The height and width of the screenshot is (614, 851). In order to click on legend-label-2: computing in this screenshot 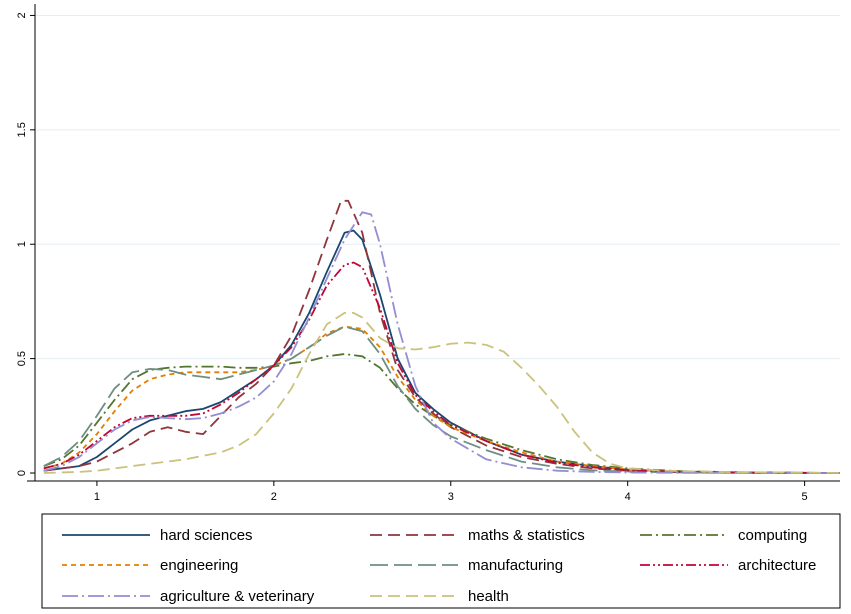, I will do `click(772, 535)`.